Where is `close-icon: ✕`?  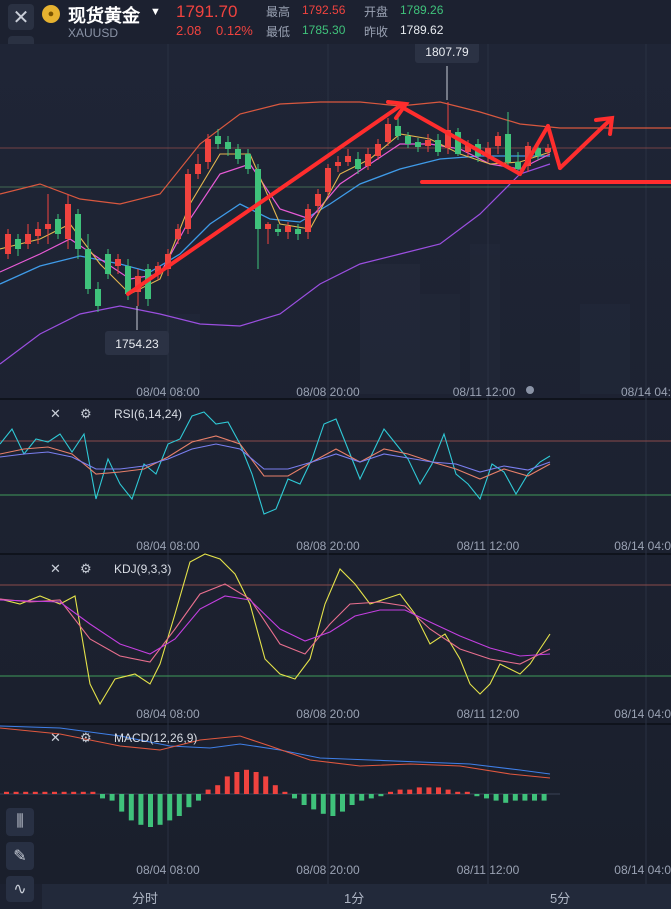 close-icon: ✕ is located at coordinates (21, 17).